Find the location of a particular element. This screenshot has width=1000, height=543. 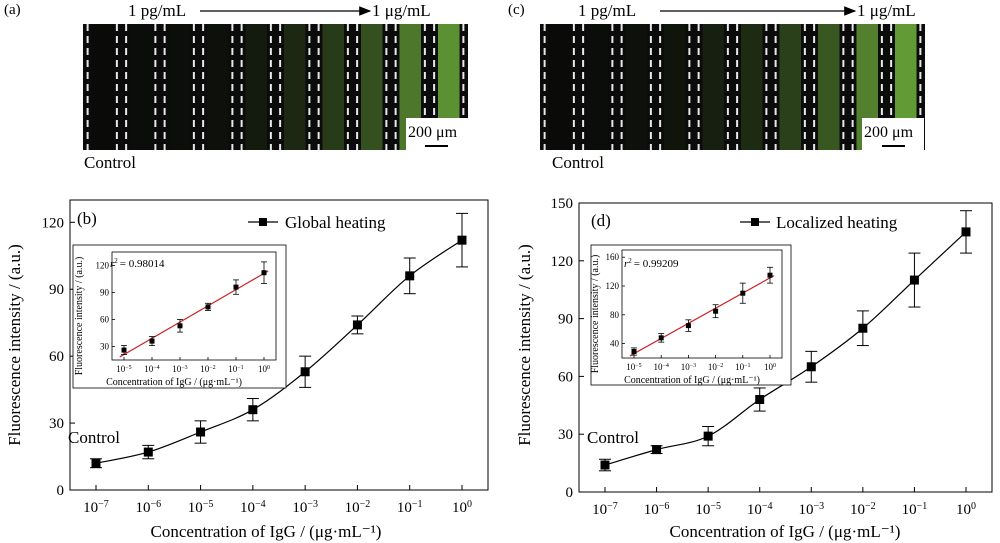

chart-b-inset-marks is located at coordinates (194, 309).